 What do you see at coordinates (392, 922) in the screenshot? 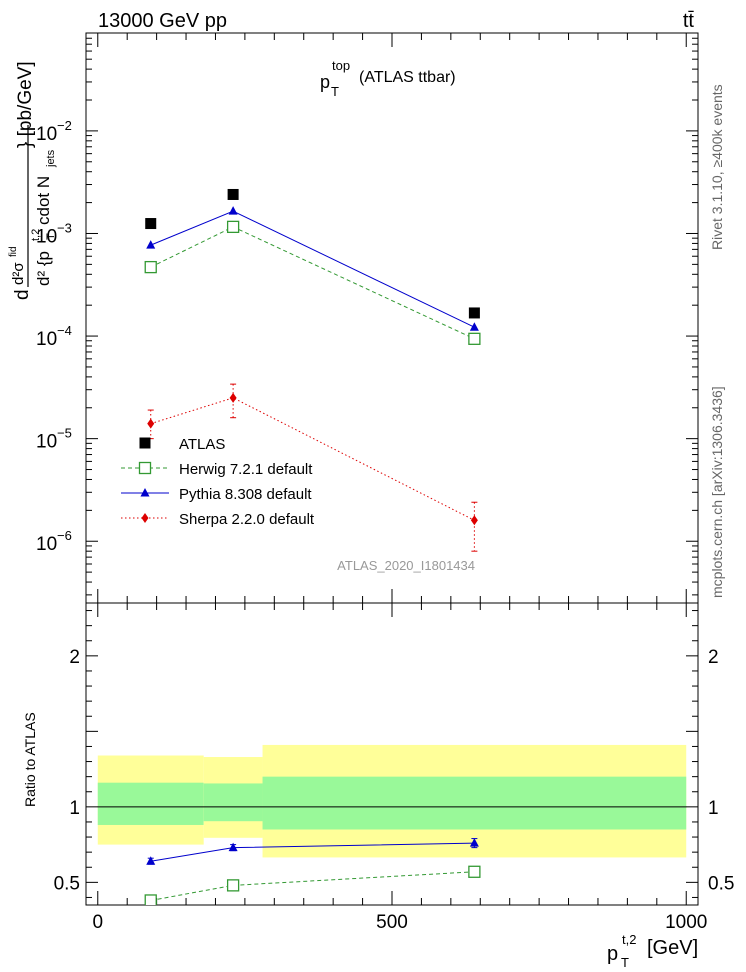
I see `x-tick-label: 500` at bounding box center [392, 922].